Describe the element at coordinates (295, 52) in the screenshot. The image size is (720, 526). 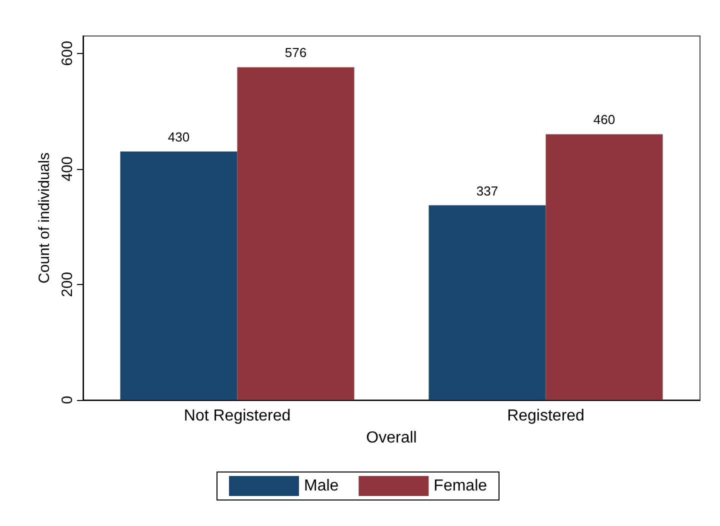
I see `data-label: 576` at that location.